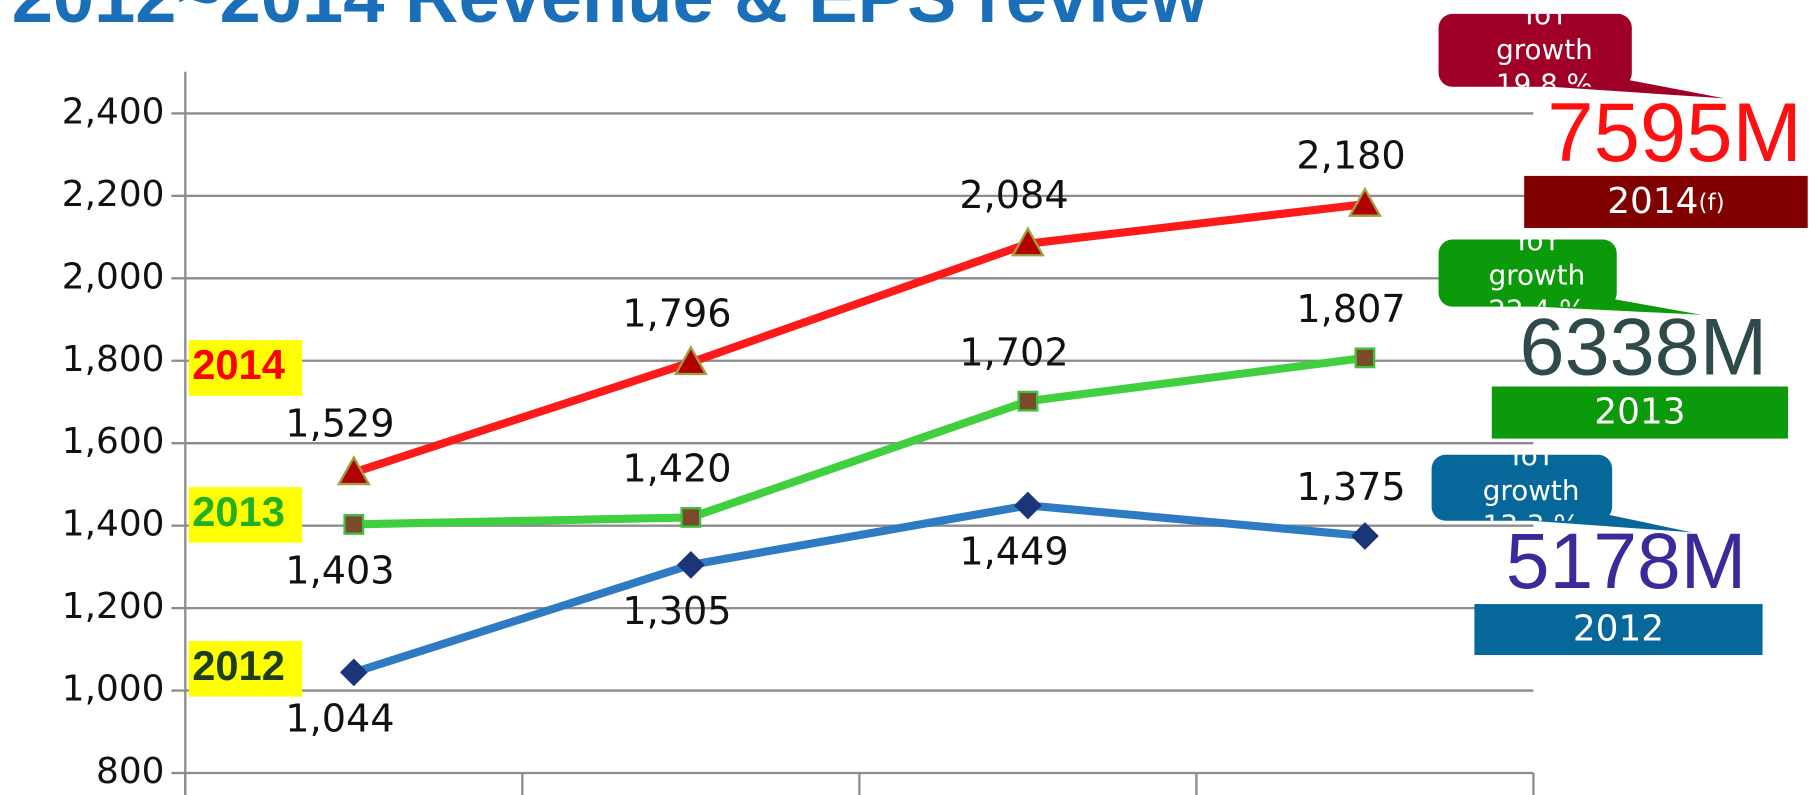  What do you see at coordinates (1350, 310) in the screenshot?
I see `data-label: 1,807` at bounding box center [1350, 310].